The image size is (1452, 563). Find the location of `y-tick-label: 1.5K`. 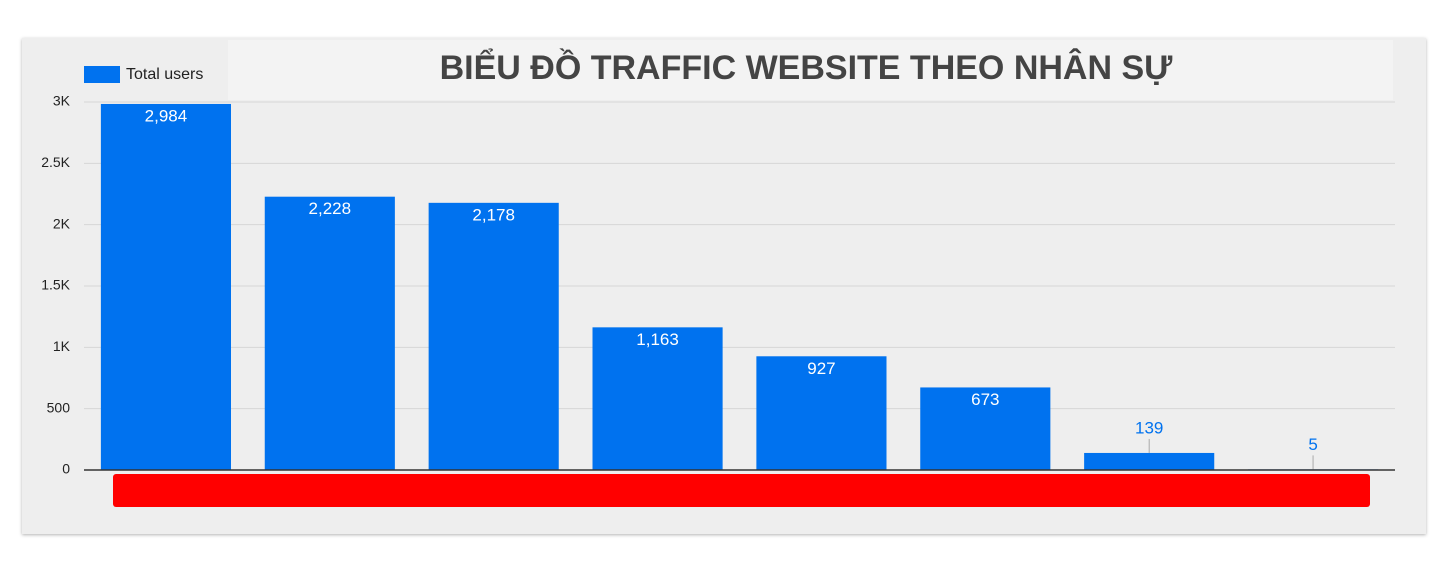

y-tick-label: 1.5K is located at coordinates (55, 285).